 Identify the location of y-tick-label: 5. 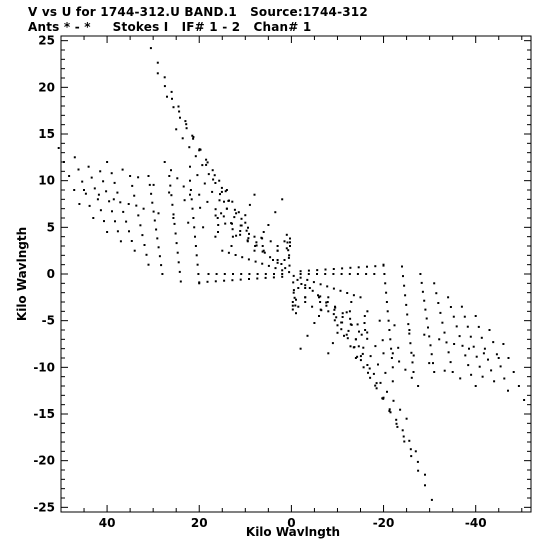
(51, 227).